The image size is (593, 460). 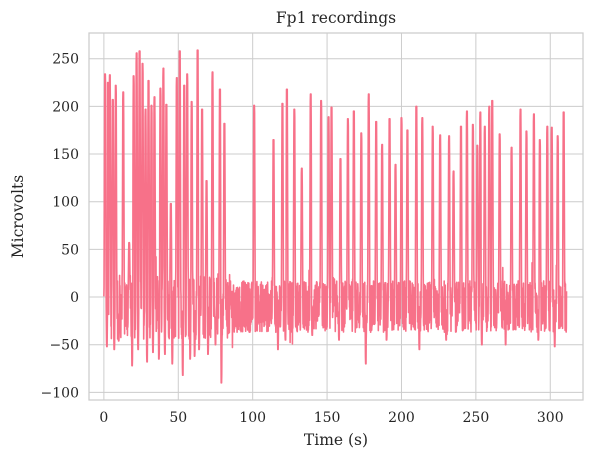 What do you see at coordinates (74, 298) in the screenshot?
I see `y-tick-label: 0` at bounding box center [74, 298].